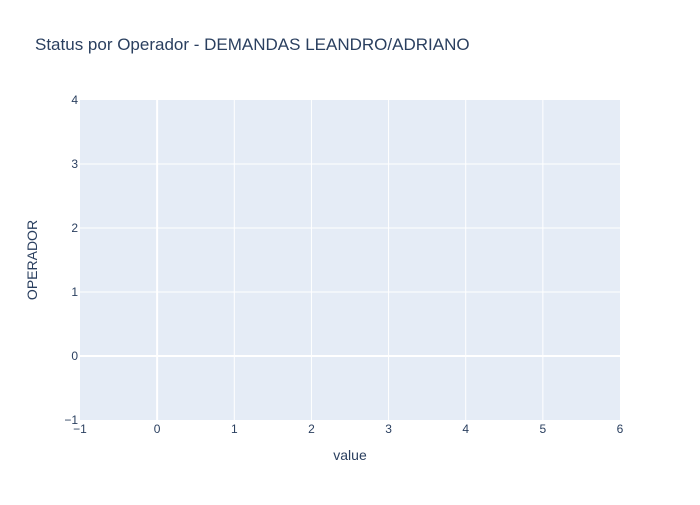 The image size is (700, 505). What do you see at coordinates (32, 260) in the screenshot?
I see `y-axis-title: OPERADOR` at bounding box center [32, 260].